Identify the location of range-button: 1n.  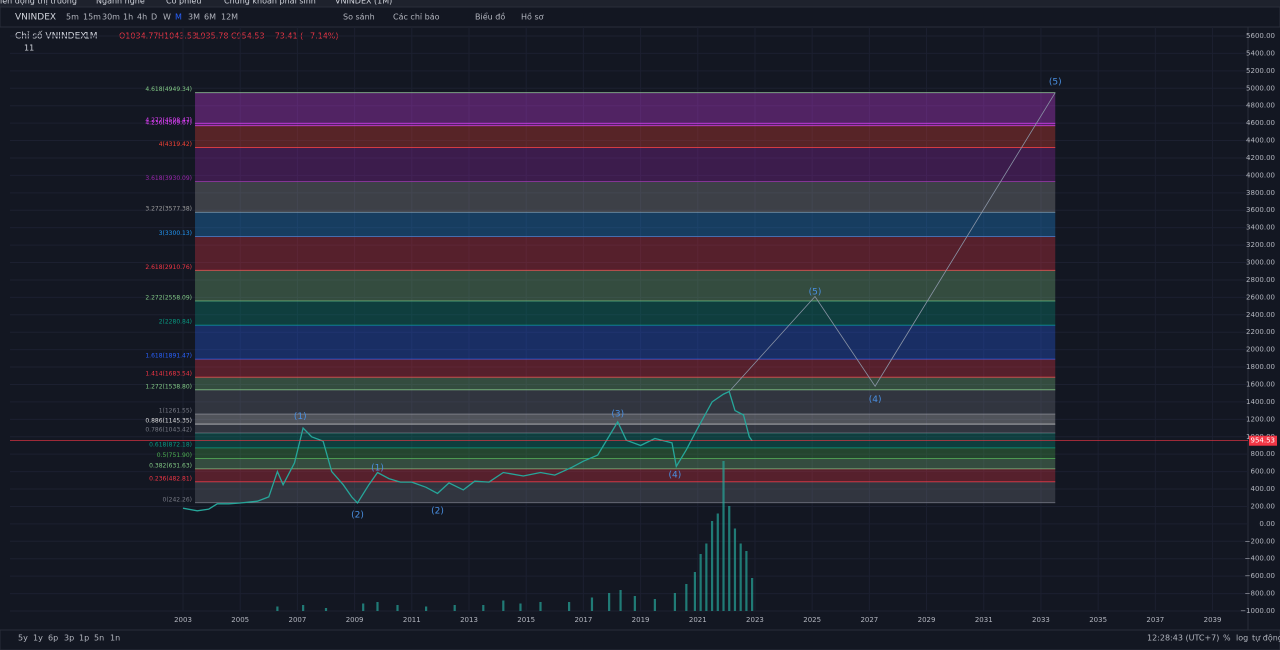
(115, 638).